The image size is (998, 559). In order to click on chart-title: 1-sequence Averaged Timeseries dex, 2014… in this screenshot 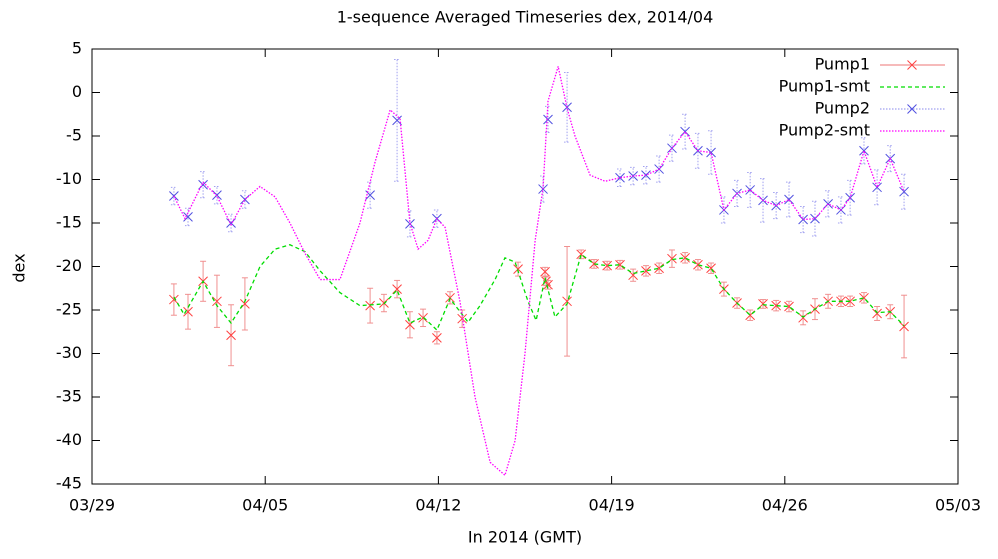, I will do `click(525, 17)`.